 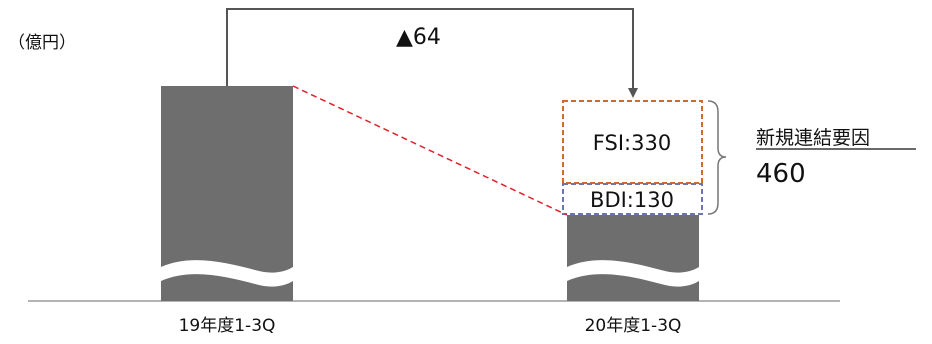 I want to click on segment-fsi, so click(x=632, y=142).